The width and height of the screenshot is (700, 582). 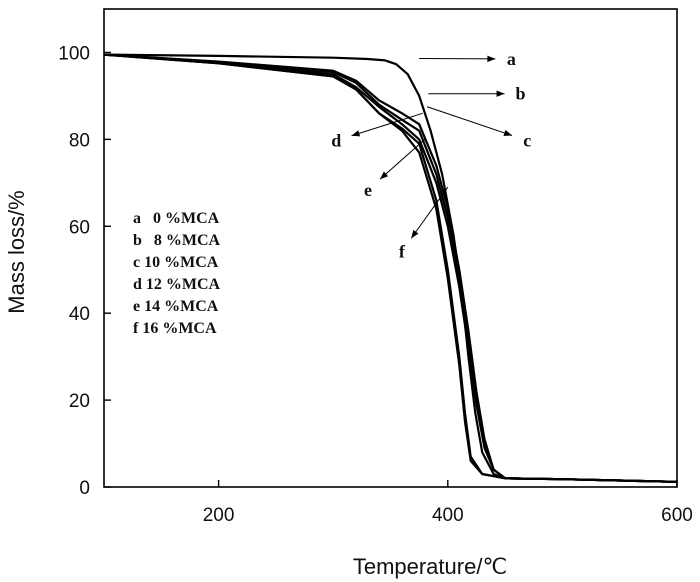 I want to click on legend-entry: e 14 %MCA, so click(x=176, y=306).